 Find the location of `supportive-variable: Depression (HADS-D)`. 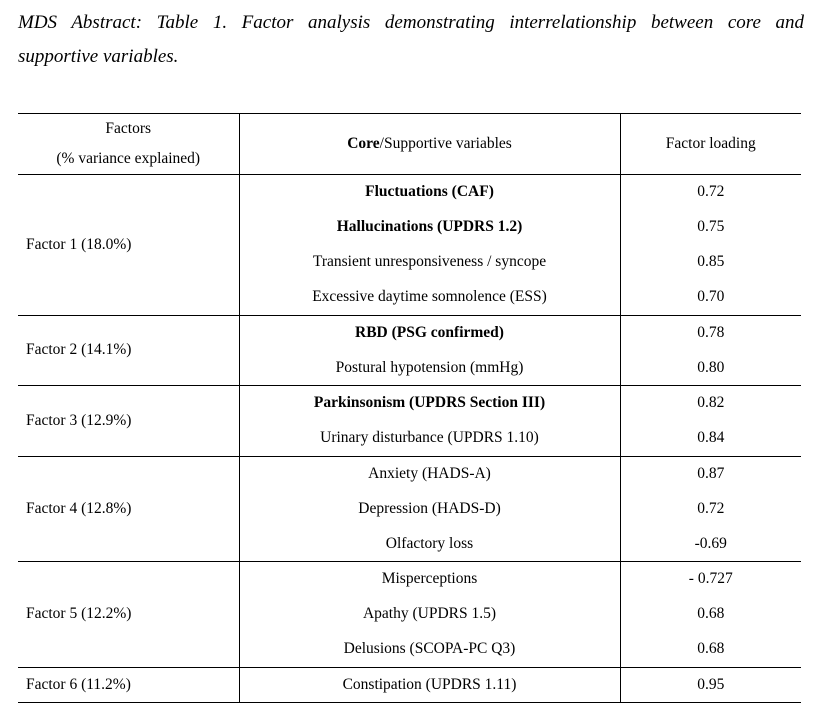

supportive-variable: Depression (HADS-D) is located at coordinates (430, 509).